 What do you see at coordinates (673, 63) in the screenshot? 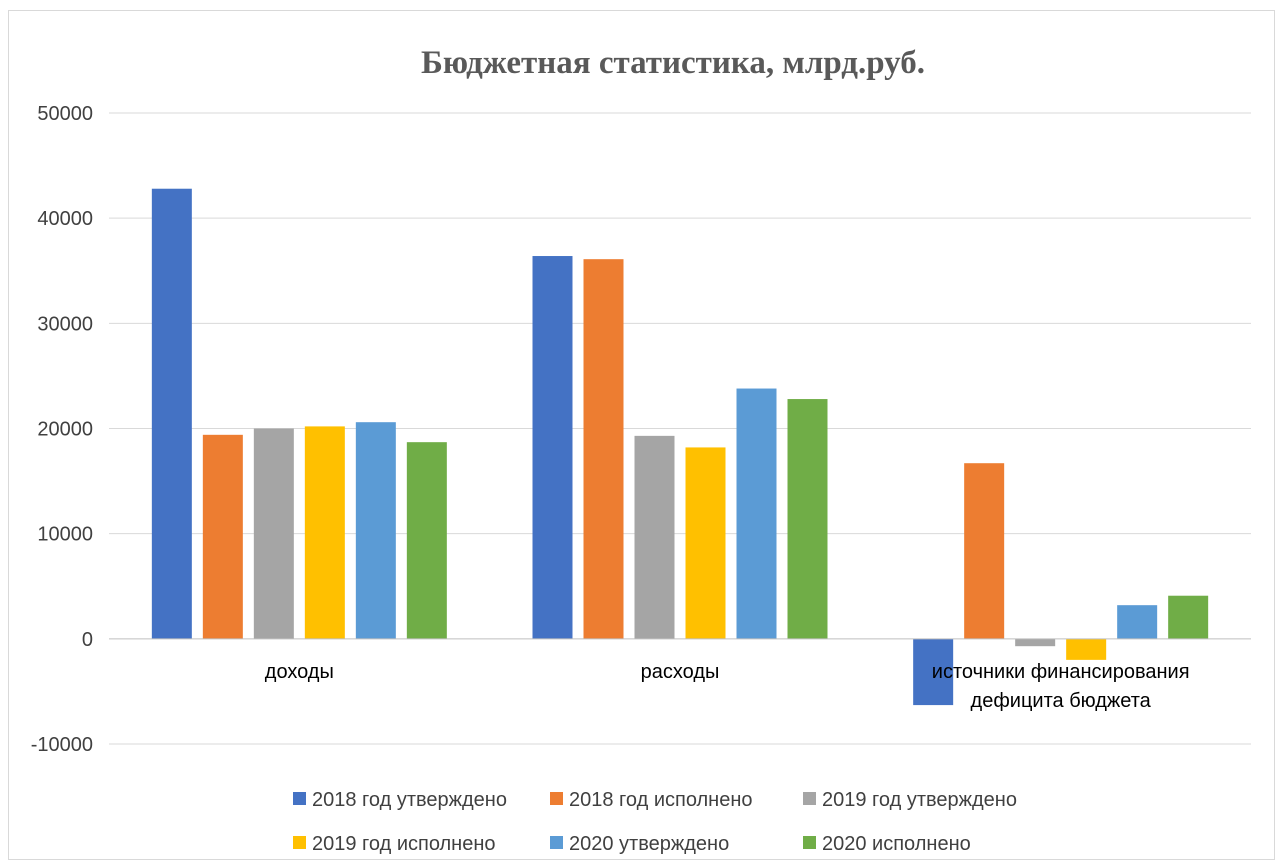
I see `chart-title: Бюджетная статистика, млрд.руб.` at bounding box center [673, 63].